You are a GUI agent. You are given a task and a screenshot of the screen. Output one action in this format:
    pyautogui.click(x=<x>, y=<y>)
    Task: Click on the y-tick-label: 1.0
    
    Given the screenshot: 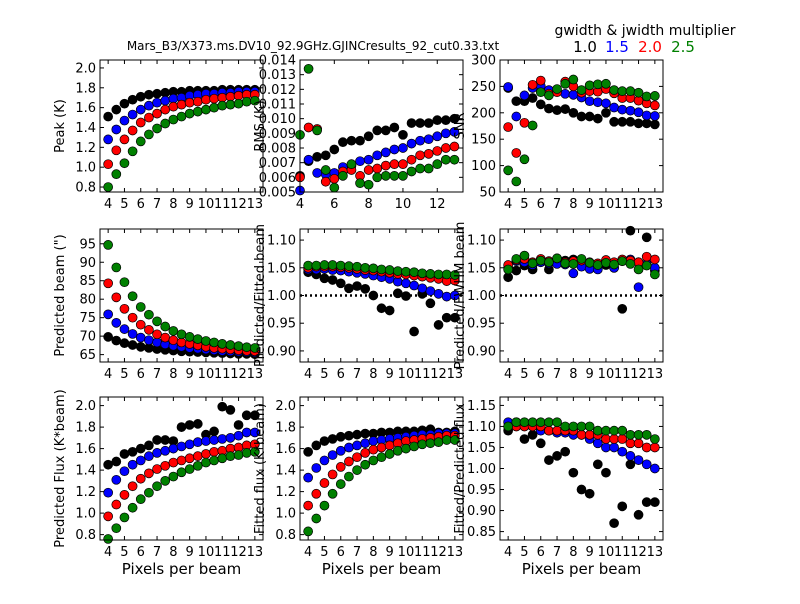 What is the action you would take?
    pyautogui.click(x=85, y=168)
    